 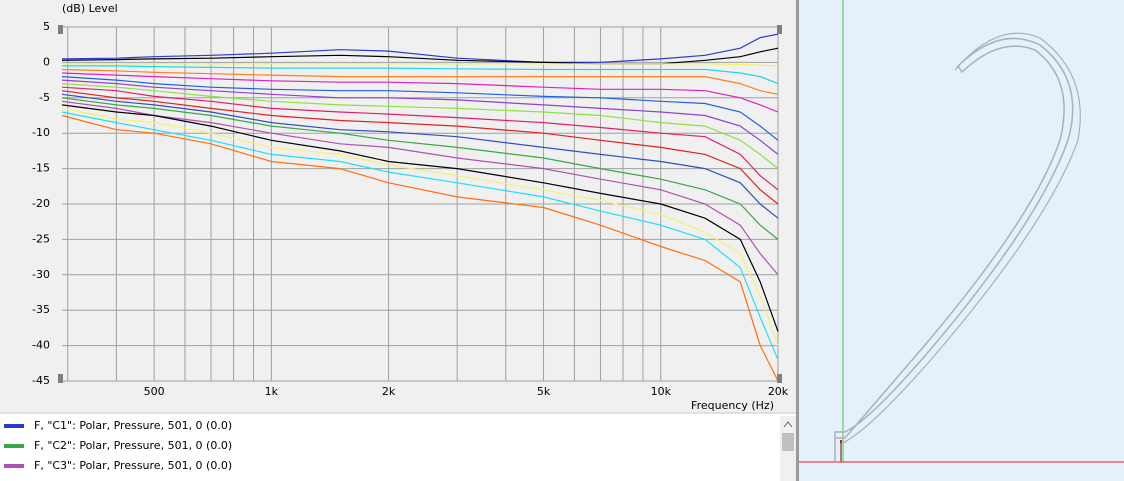 What do you see at coordinates (41, 345) in the screenshot?
I see `y-tick-label: -40` at bounding box center [41, 345].